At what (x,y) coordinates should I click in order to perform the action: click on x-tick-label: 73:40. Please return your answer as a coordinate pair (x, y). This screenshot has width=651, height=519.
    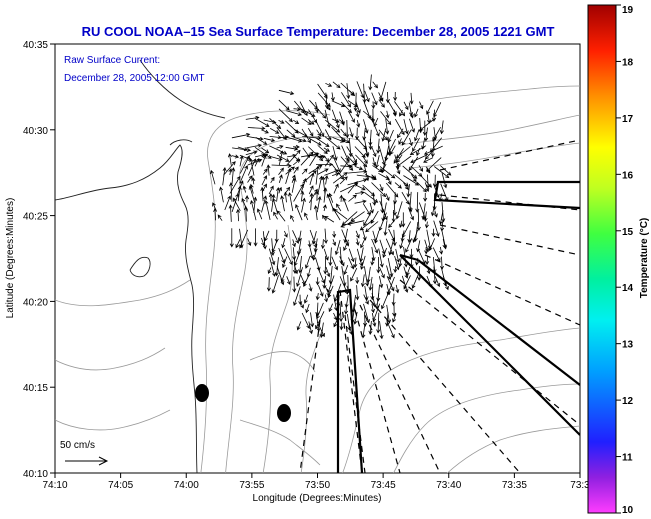
    Looking at the image, I should click on (448, 485).